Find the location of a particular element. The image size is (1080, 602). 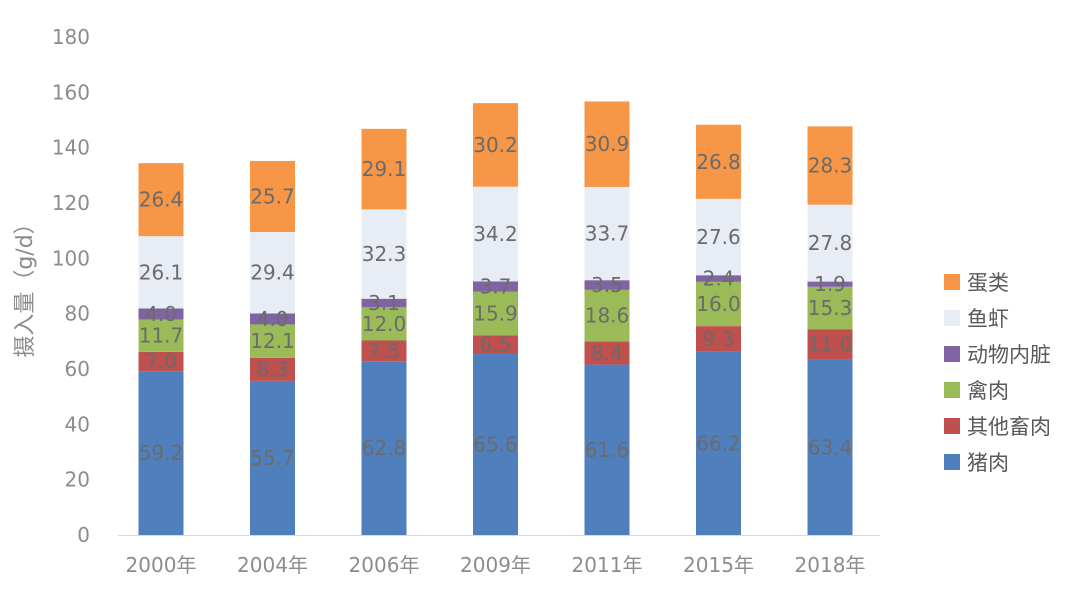

data-label: 4.0 is located at coordinates (273, 319).